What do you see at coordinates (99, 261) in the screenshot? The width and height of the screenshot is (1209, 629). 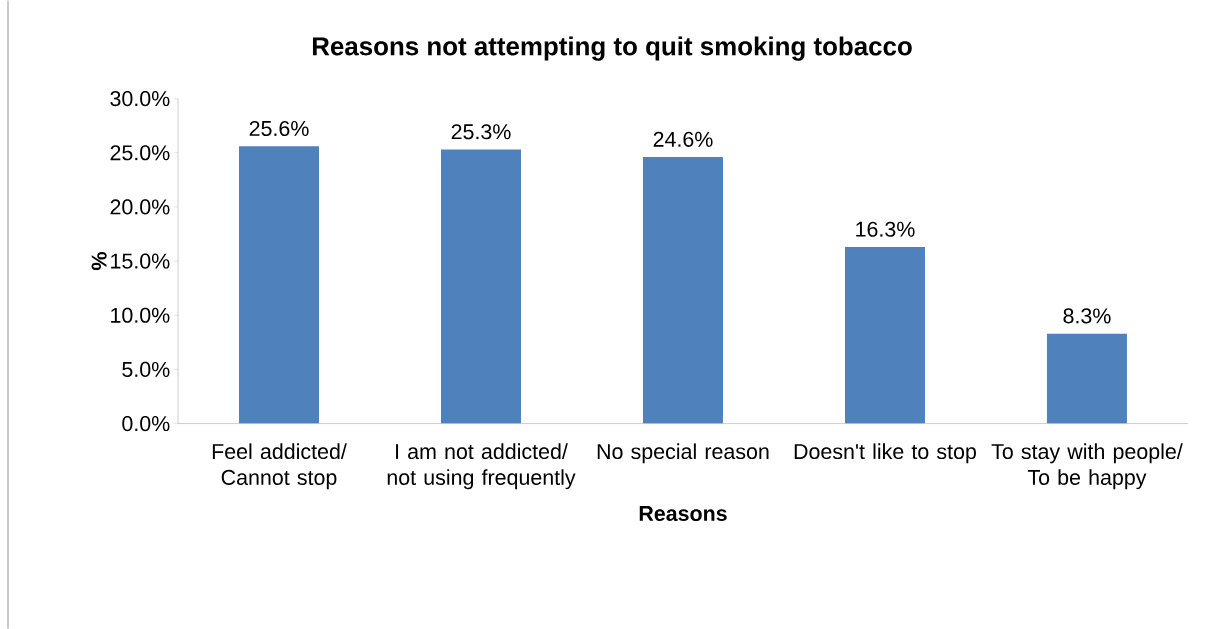 I see `y-axis-title: %` at bounding box center [99, 261].